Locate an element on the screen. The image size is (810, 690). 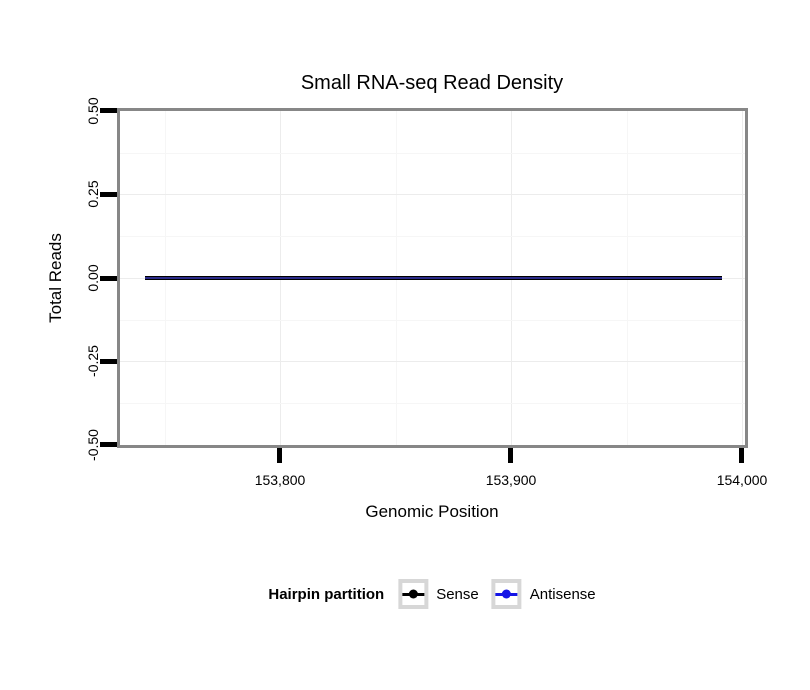
legend-label-sense: Sense is located at coordinates (457, 594).